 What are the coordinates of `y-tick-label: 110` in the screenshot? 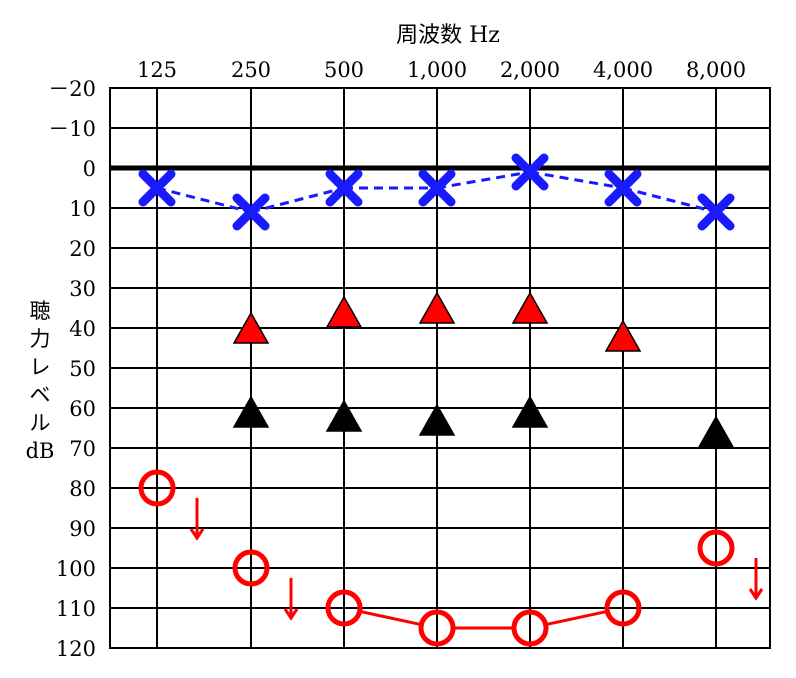 It's located at (76, 609).